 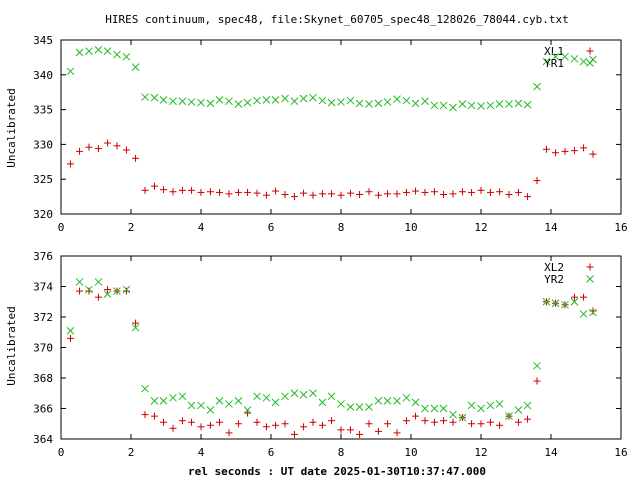 What do you see at coordinates (43, 179) in the screenshot?
I see `y-tick-label: 325` at bounding box center [43, 179].